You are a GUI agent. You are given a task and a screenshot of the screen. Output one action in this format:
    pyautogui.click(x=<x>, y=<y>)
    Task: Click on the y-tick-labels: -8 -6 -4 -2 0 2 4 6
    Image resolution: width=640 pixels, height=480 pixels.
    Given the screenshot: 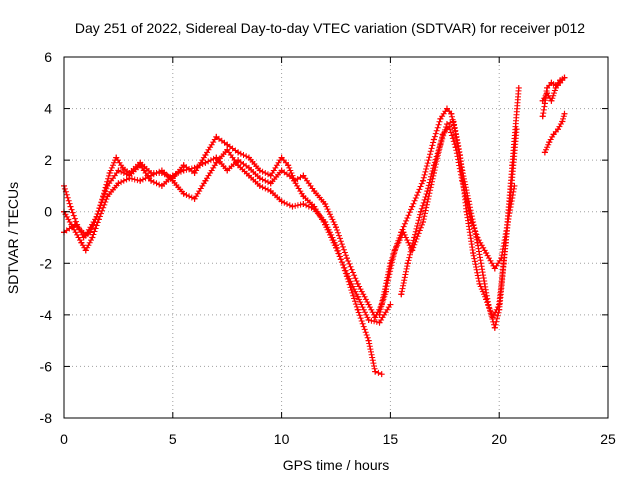 What is the action you would take?
    pyautogui.click(x=46, y=237)
    